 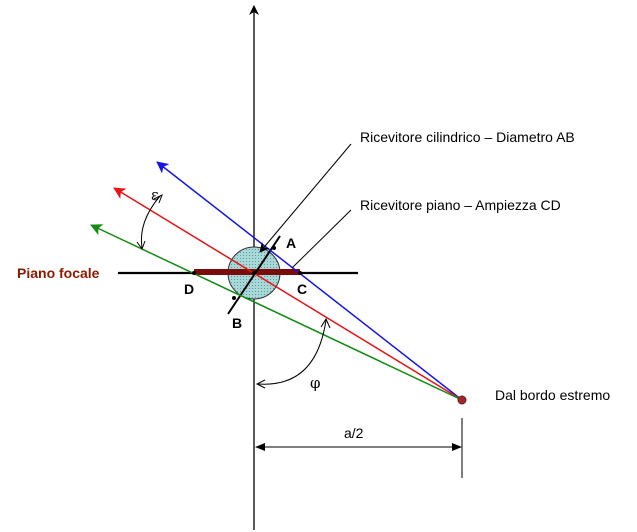 What do you see at coordinates (354, 433) in the screenshot?
I see `half-aperture-label: a/2` at bounding box center [354, 433].